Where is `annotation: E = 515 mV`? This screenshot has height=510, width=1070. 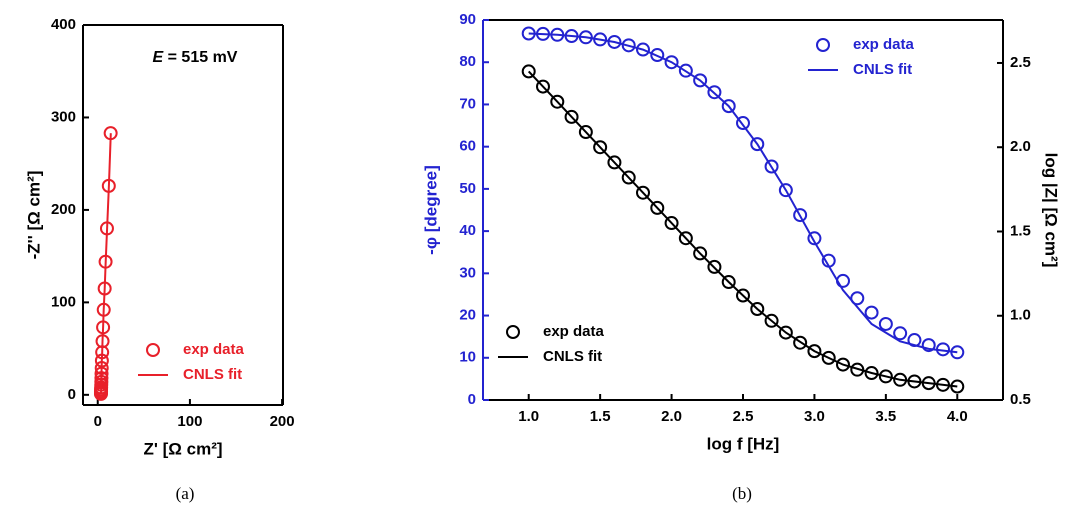
annotation: E = 515 mV is located at coordinates (195, 57).